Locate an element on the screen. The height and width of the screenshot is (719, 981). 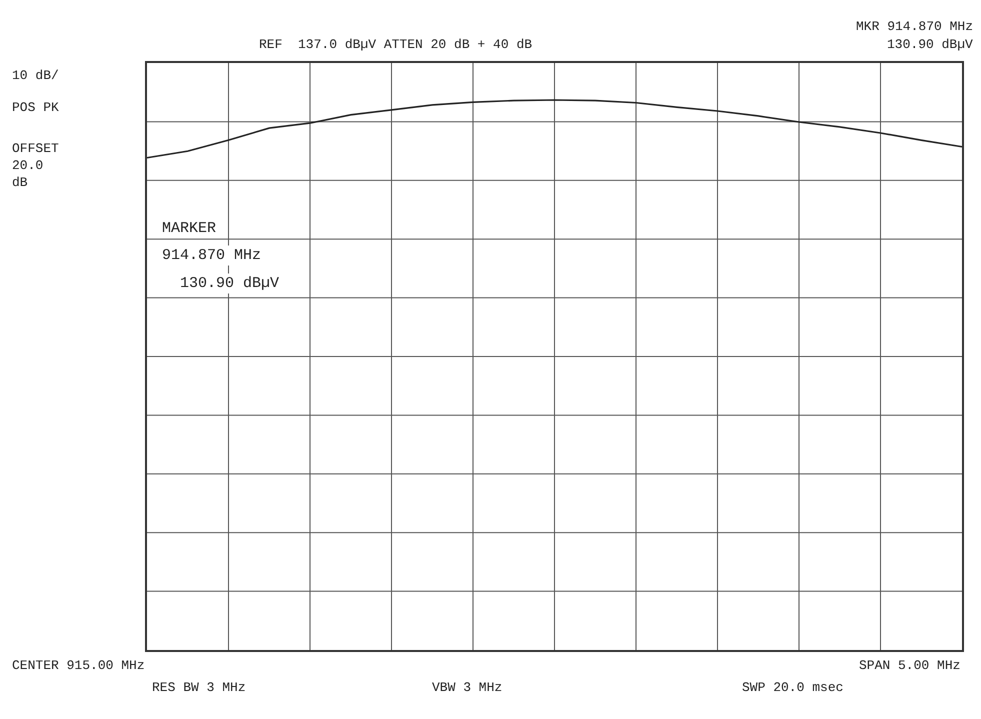
text: RES BW 3 MHz is located at coordinates (199, 687).